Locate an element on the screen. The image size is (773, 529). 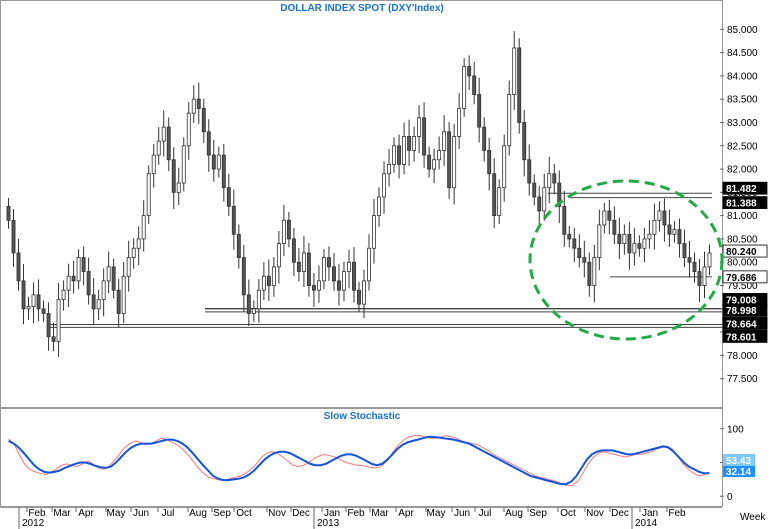
stoch-fast-line is located at coordinates (359, 460).